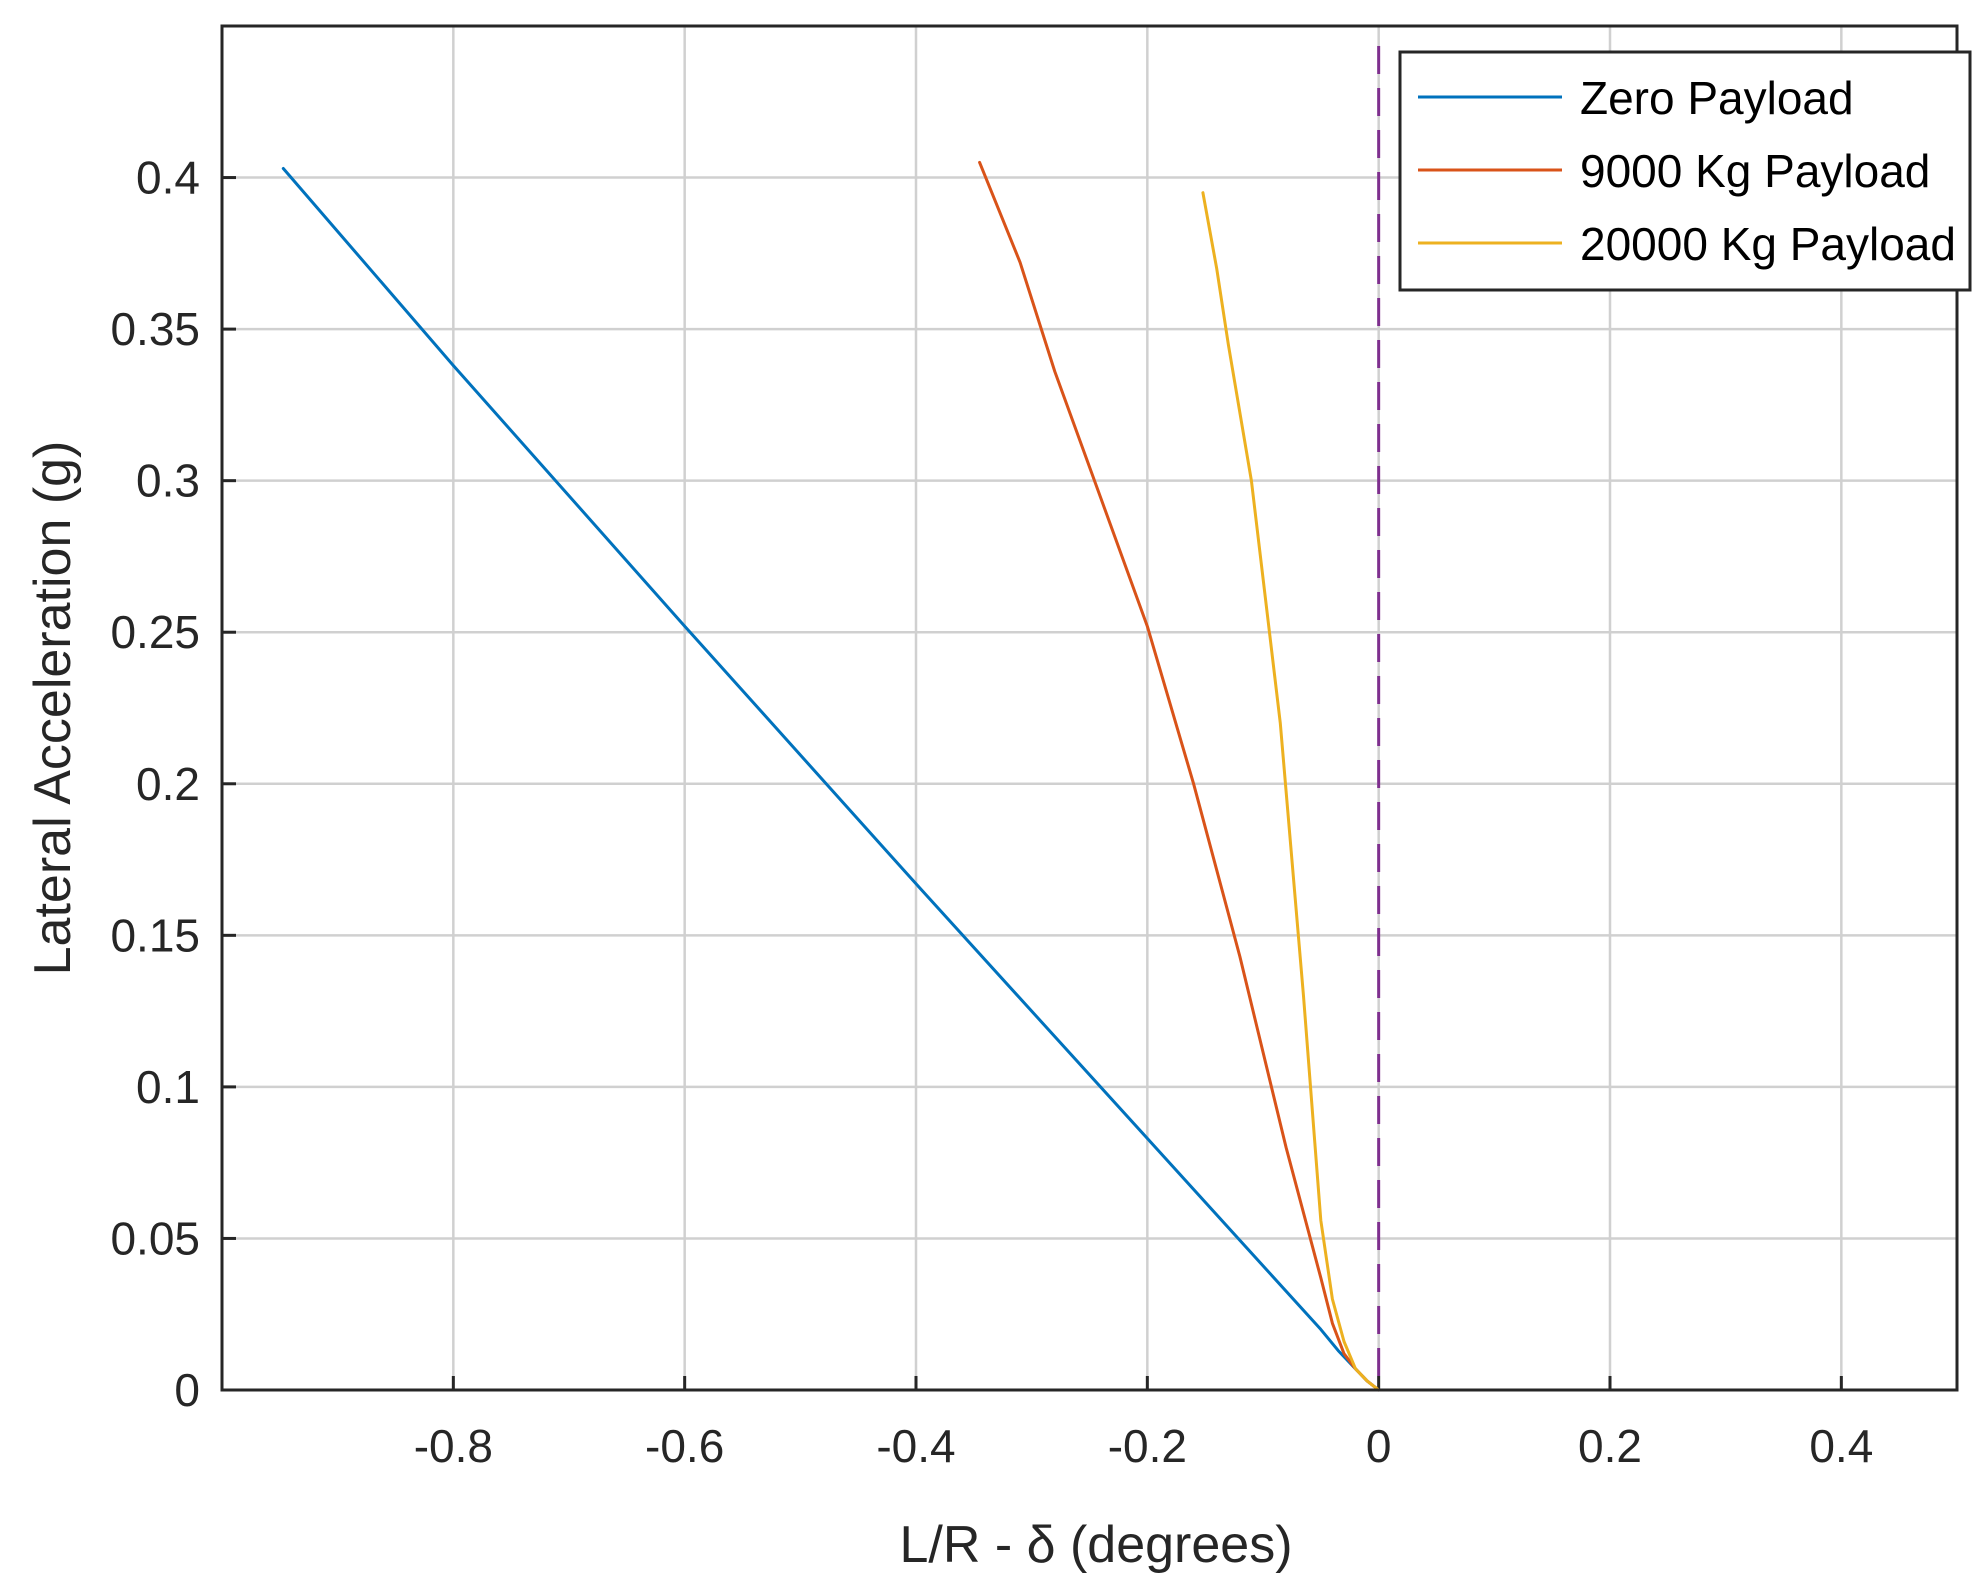  What do you see at coordinates (1755, 171) in the screenshot?
I see `legend-label-9000kg-payload: 9000 Kg Payload` at bounding box center [1755, 171].